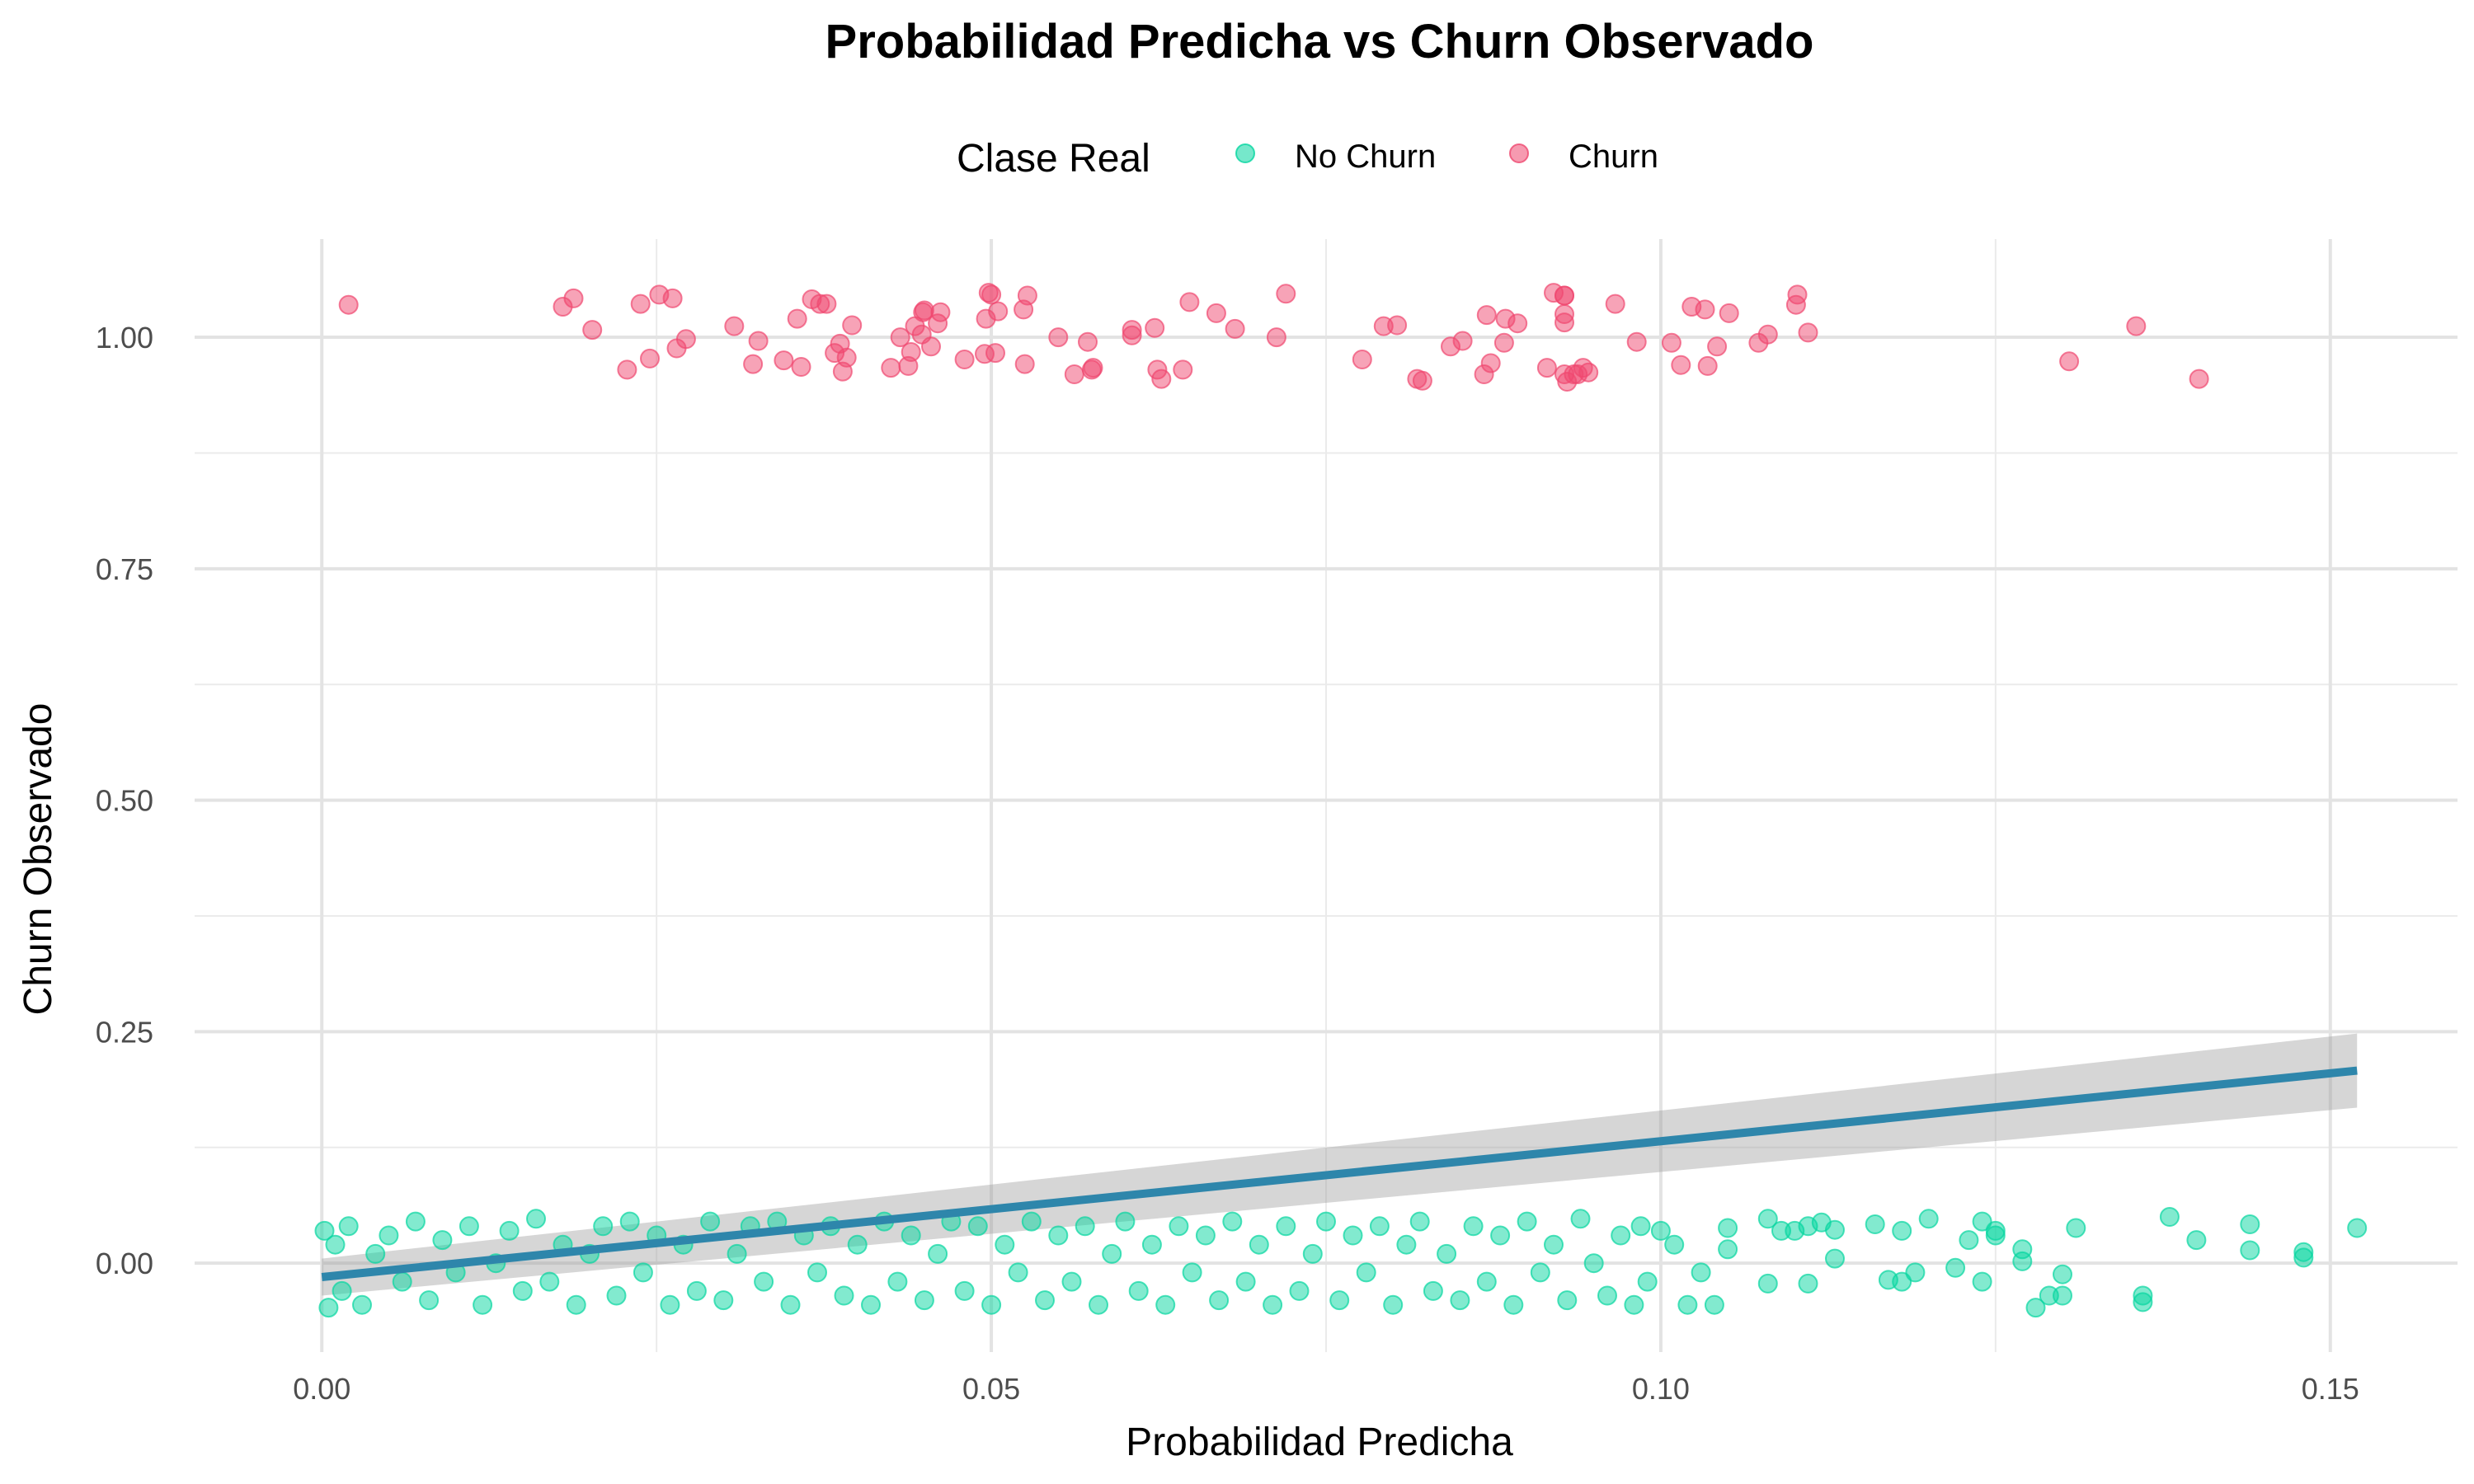  What do you see at coordinates (2330, 1389) in the screenshot?
I see `x-tick-label: 0.15` at bounding box center [2330, 1389].